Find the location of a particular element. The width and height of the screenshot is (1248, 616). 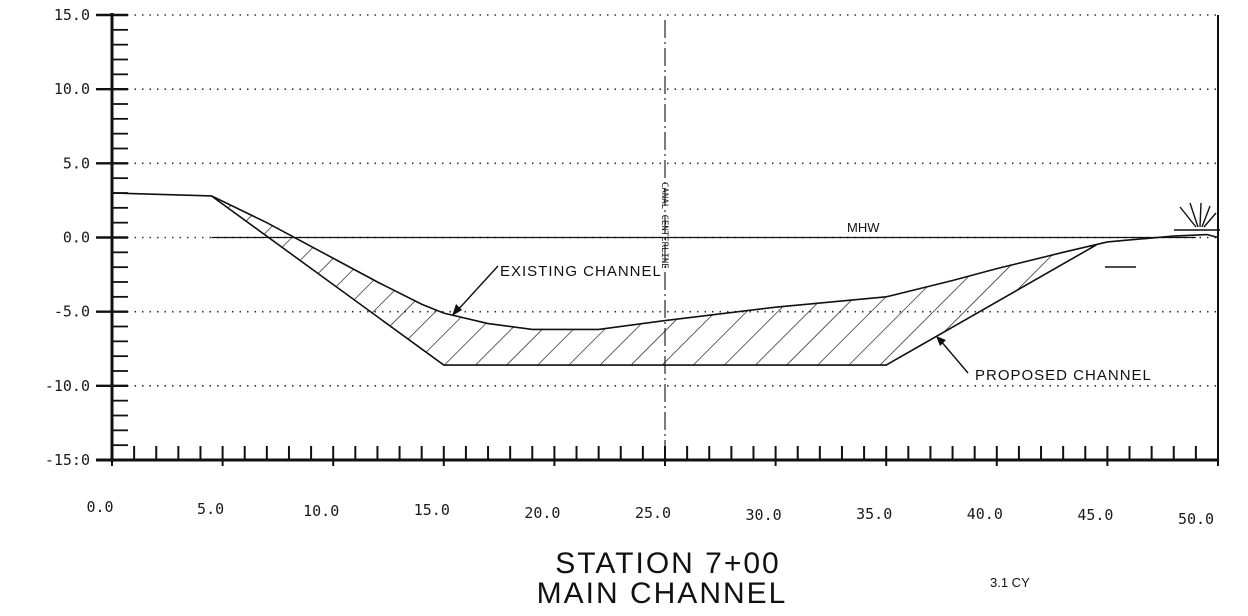

leader-arrows is located at coordinates (710, 319).